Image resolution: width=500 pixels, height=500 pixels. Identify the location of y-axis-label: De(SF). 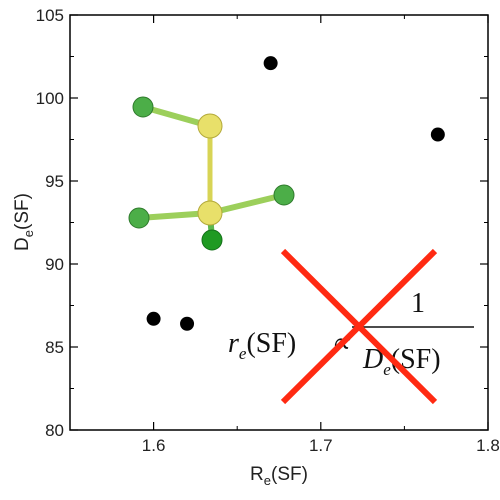
(24, 222).